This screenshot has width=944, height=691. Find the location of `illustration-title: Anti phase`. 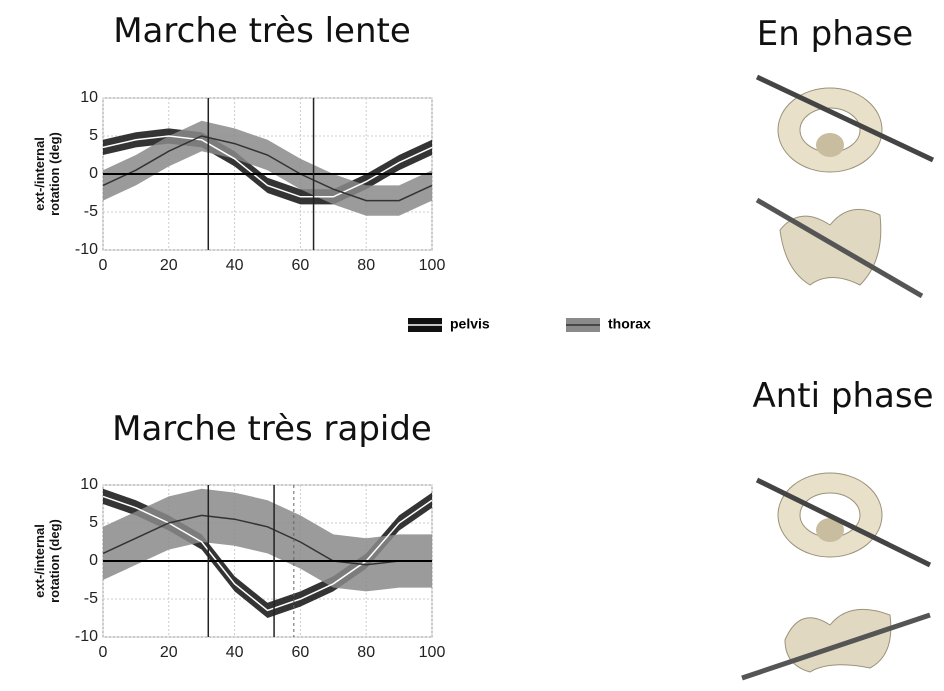

illustration-title: Anti phase is located at coordinates (843, 396).